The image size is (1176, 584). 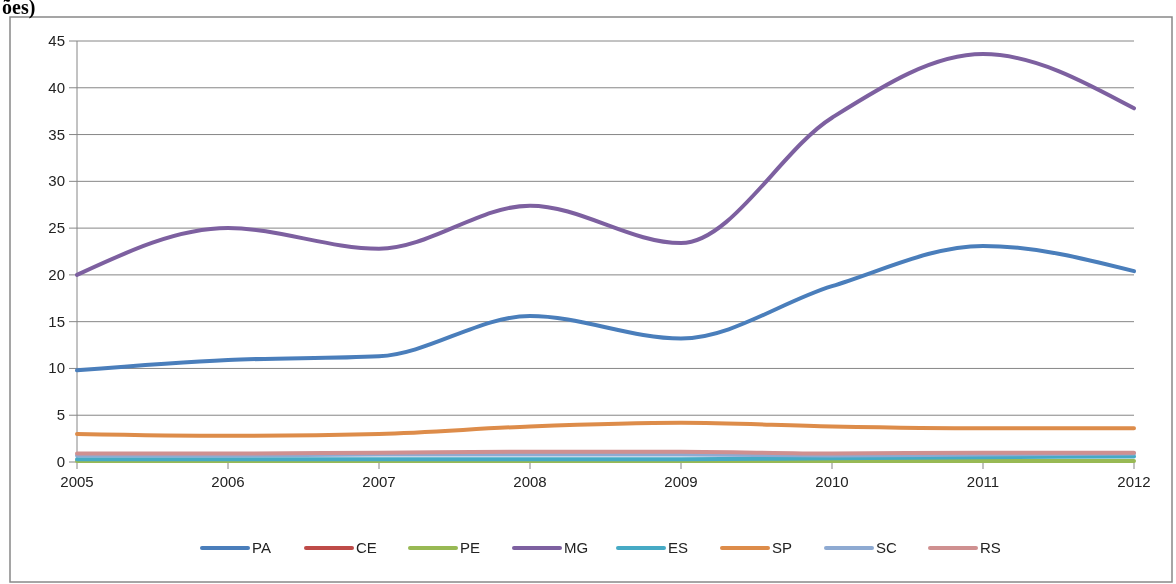 I want to click on legend-label: SP, so click(x=782, y=547).